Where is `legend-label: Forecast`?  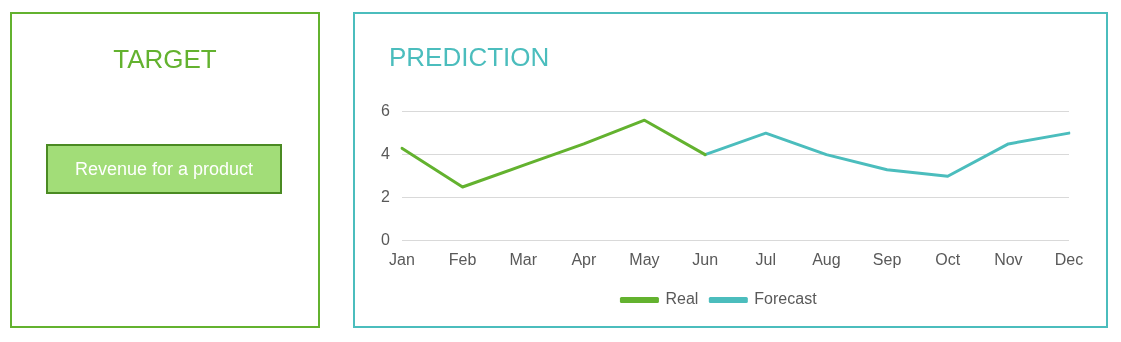
legend-label: Forecast is located at coordinates (786, 299).